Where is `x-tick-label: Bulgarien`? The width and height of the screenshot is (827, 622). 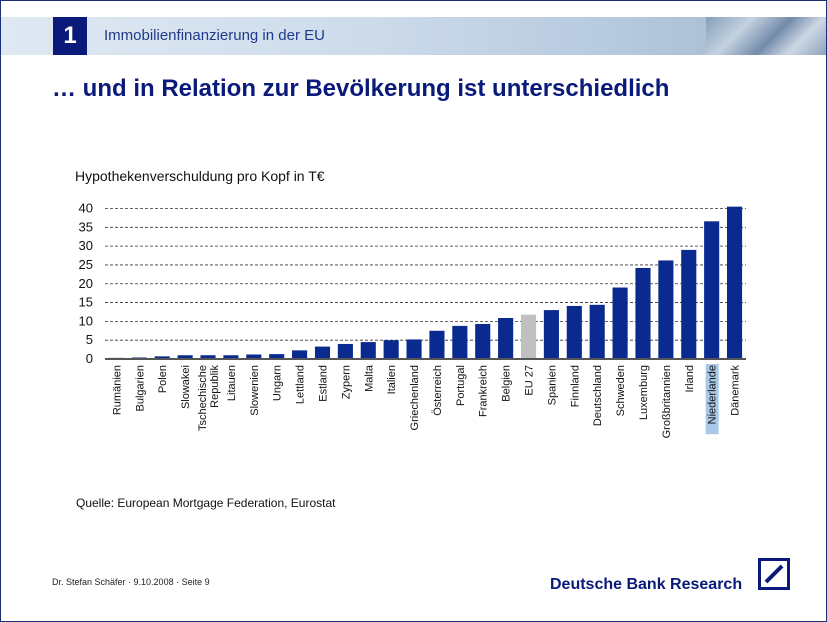 x-tick-label: Bulgarien is located at coordinates (140, 388).